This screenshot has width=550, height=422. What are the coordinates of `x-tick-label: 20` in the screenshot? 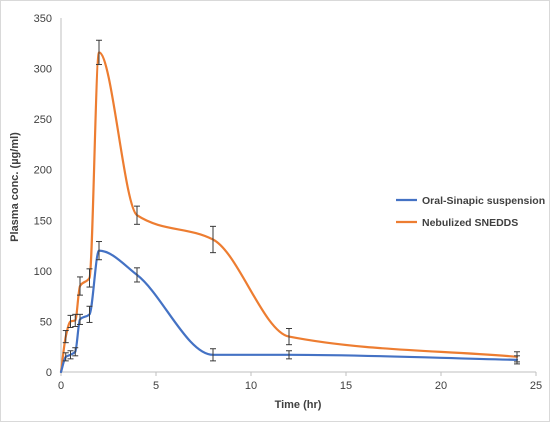 It's located at (441, 386).